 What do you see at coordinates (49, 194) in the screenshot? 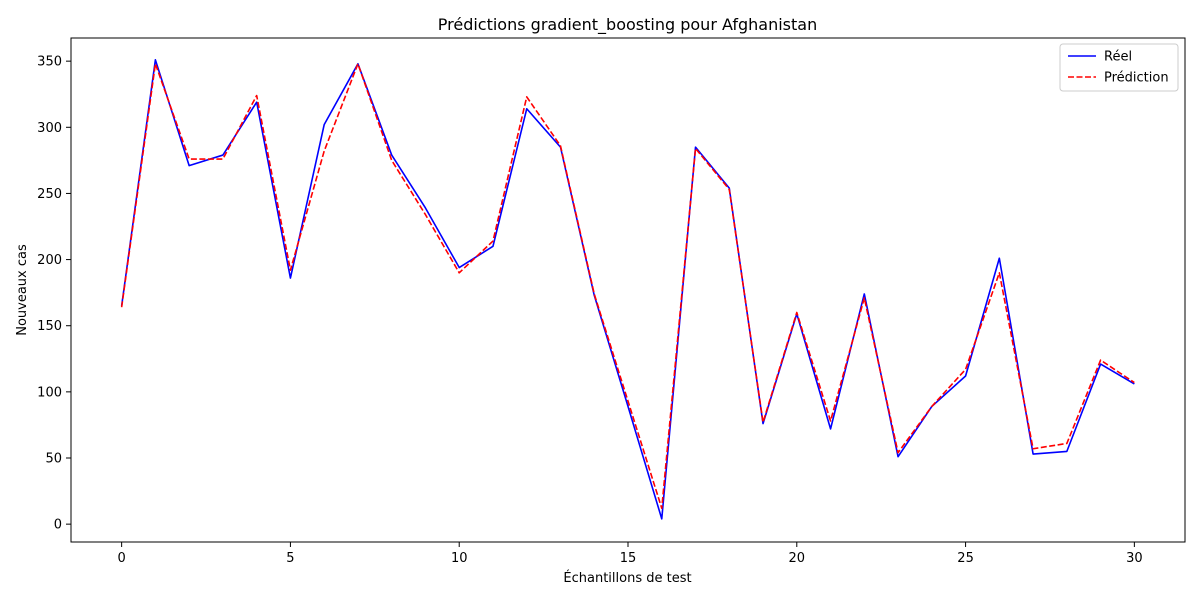
I see `y-tick-label: 250` at bounding box center [49, 194].